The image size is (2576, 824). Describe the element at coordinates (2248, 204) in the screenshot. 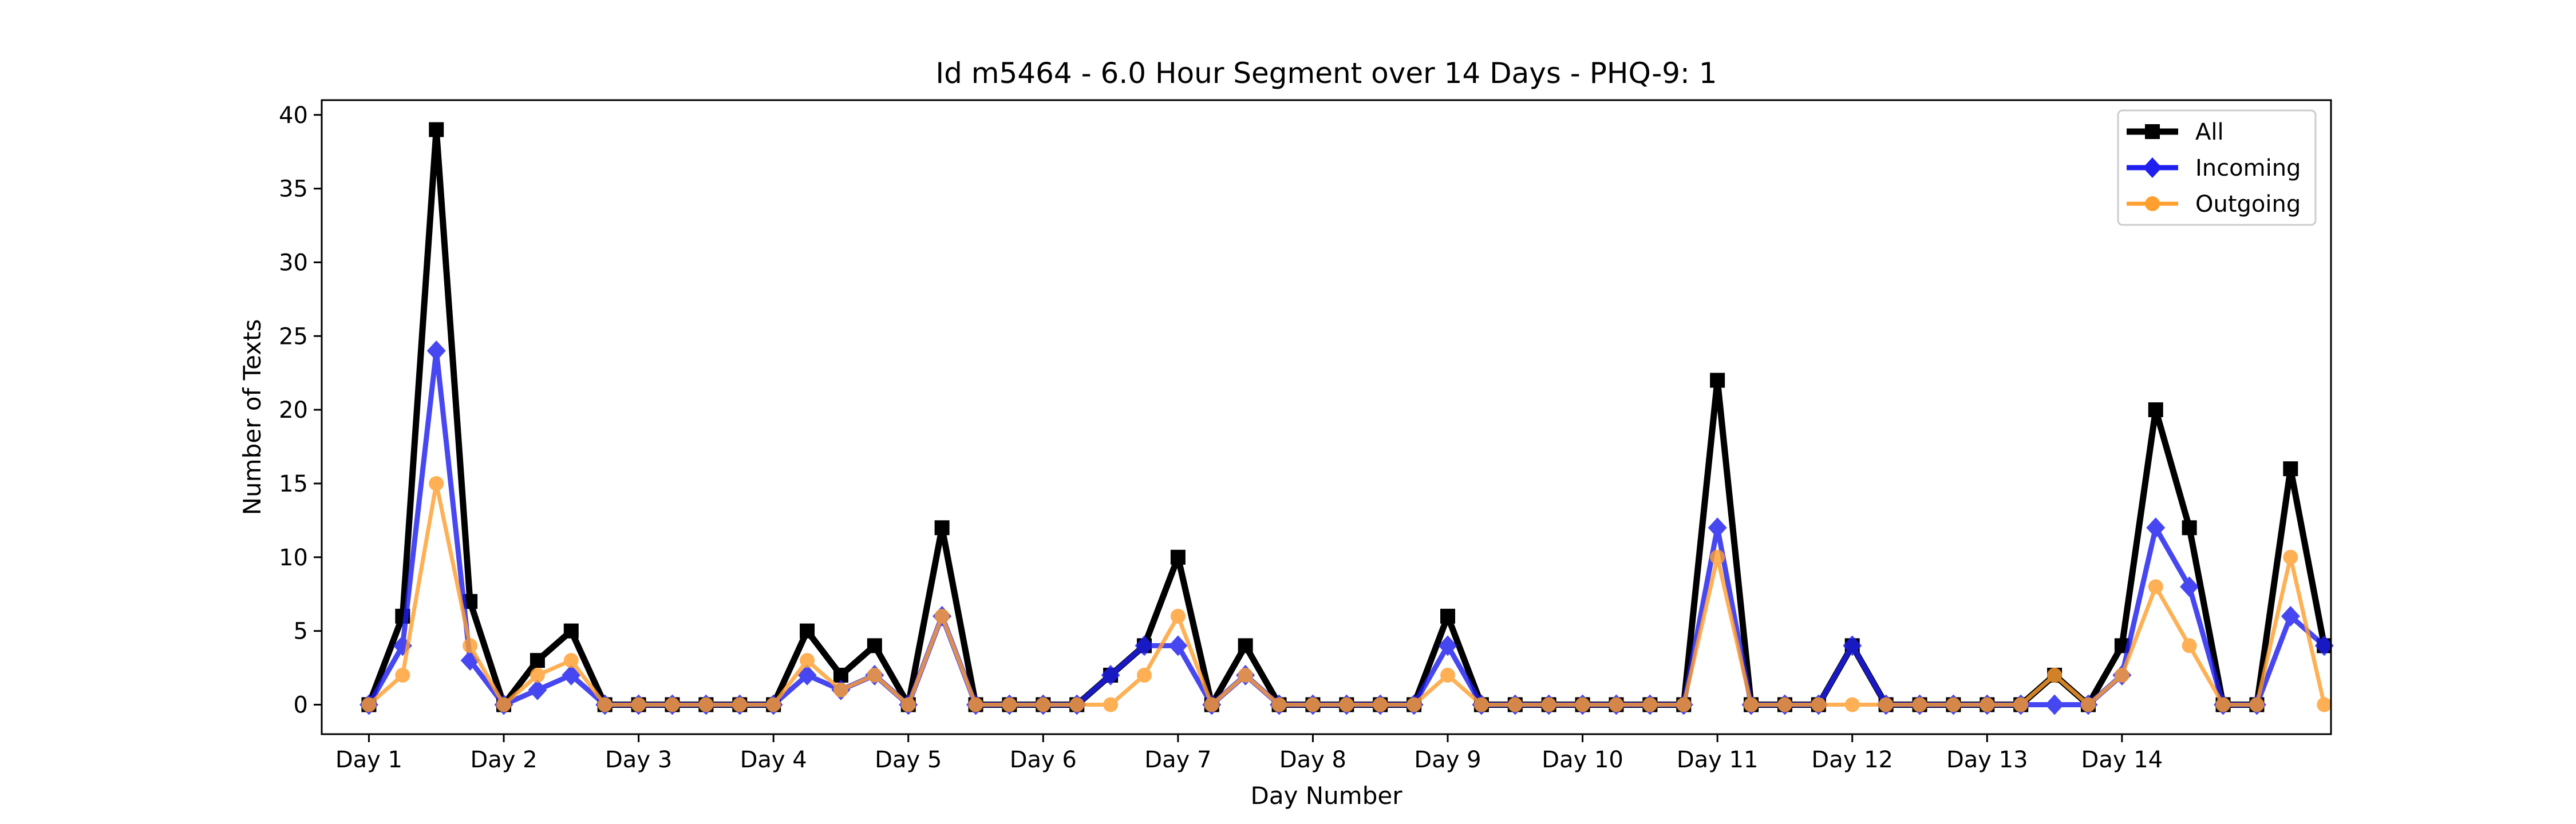

I see `legend-label: Outgoing` at that location.